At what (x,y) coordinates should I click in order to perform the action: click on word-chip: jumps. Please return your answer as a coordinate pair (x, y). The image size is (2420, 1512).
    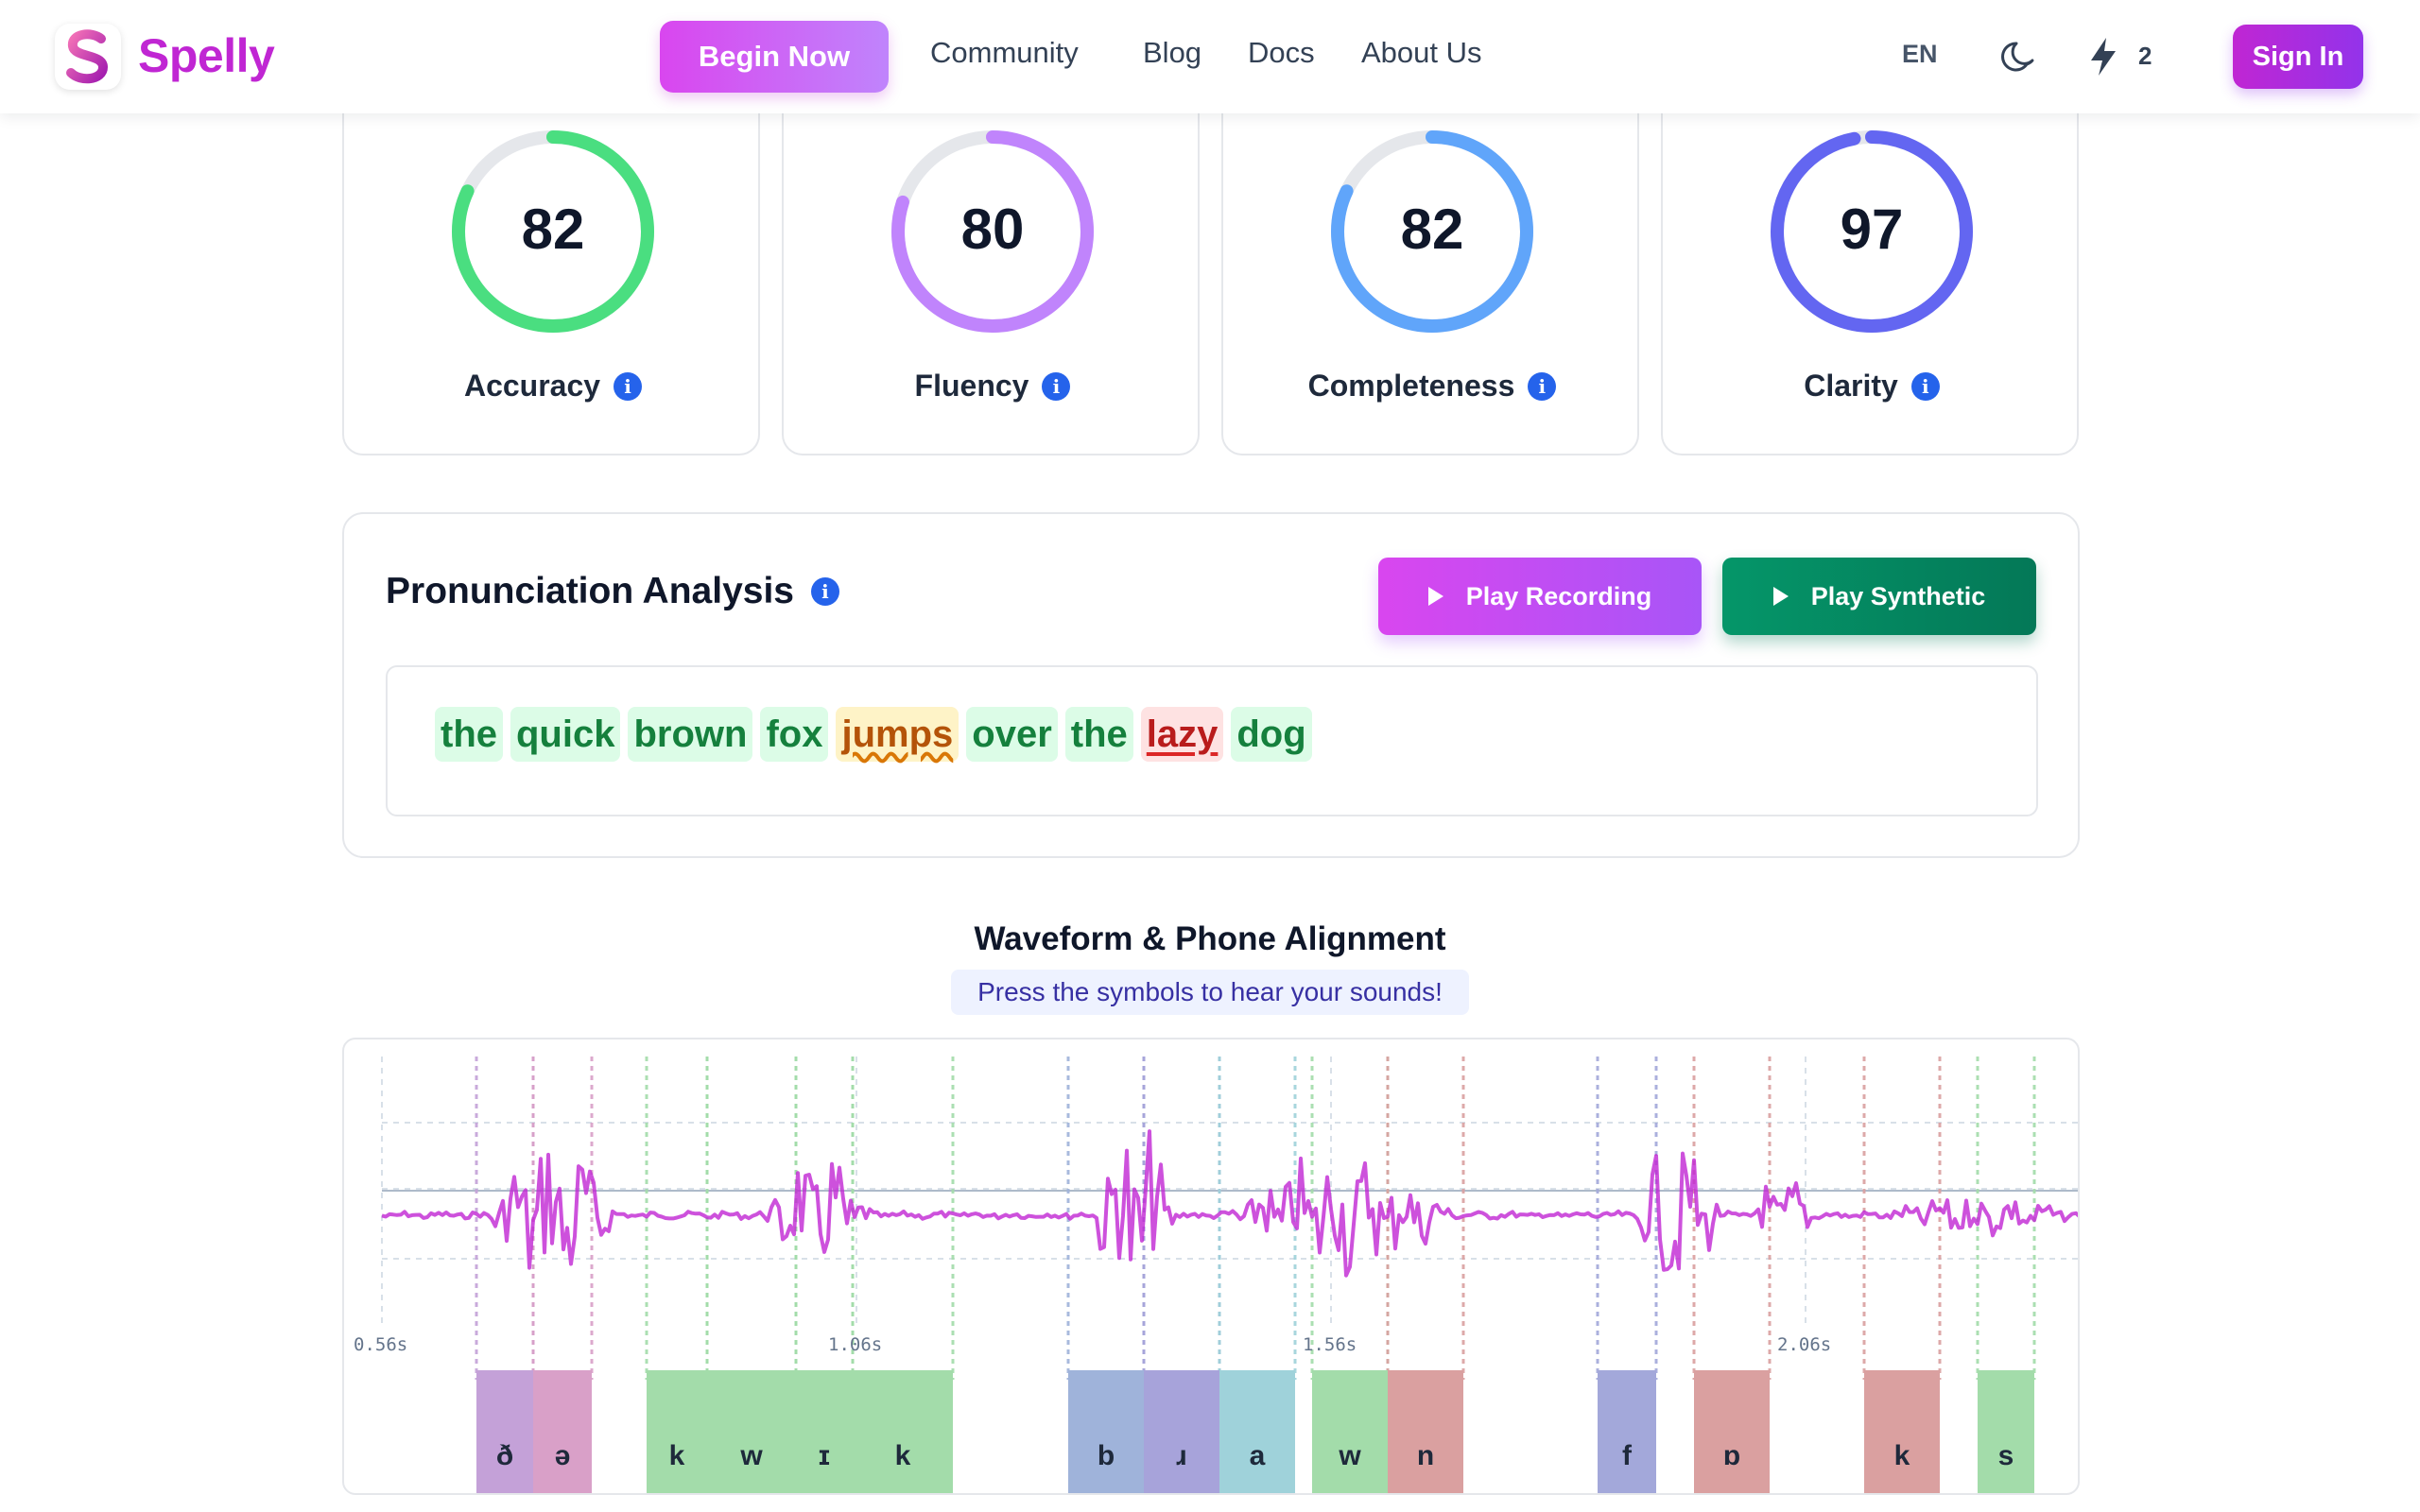
    Looking at the image, I should click on (897, 734).